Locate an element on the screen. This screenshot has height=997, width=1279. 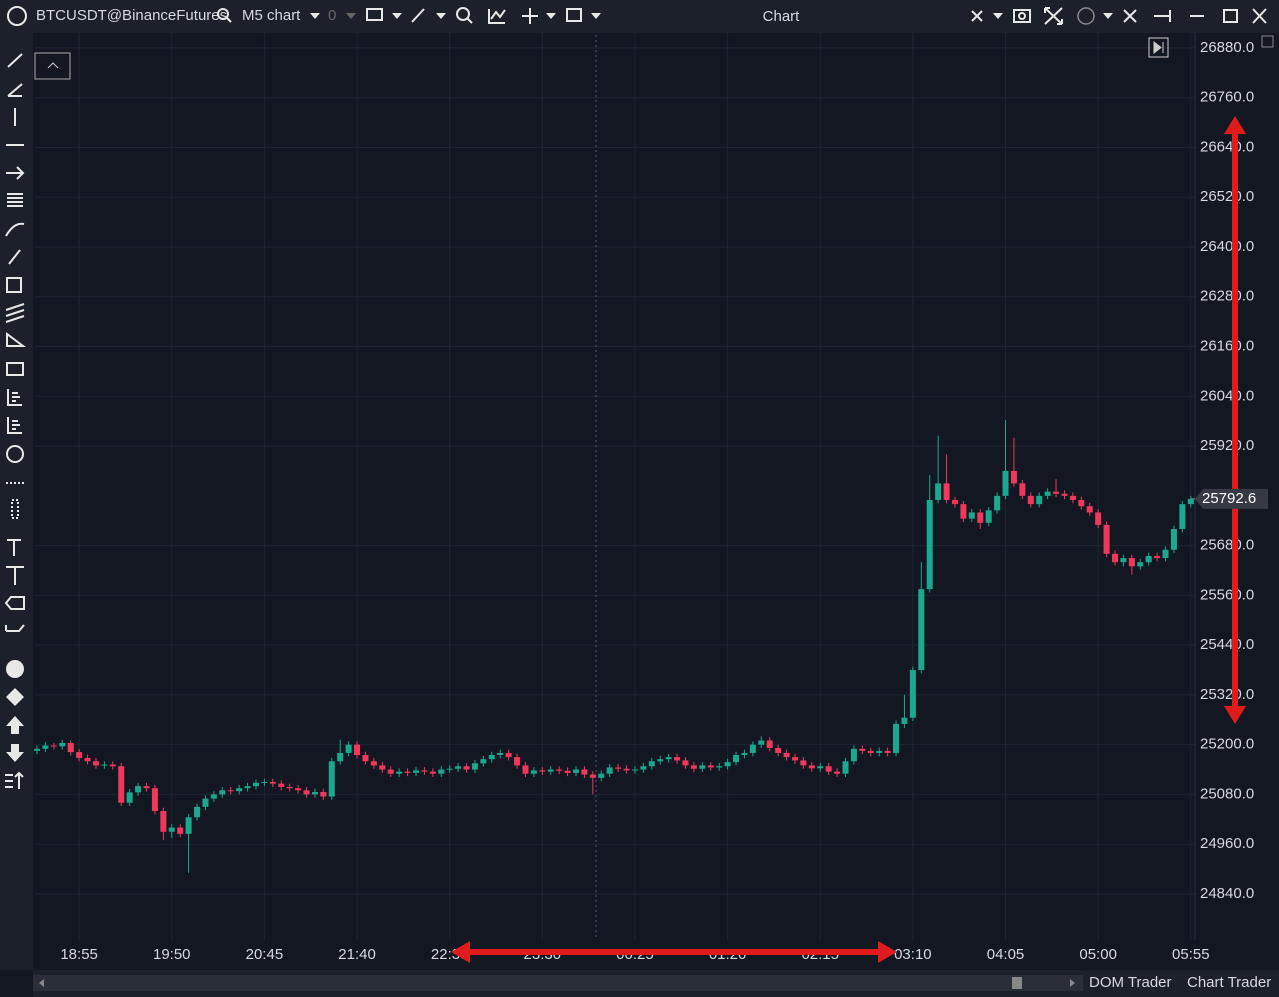
tab: Chart Trader is located at coordinates (1229, 982).